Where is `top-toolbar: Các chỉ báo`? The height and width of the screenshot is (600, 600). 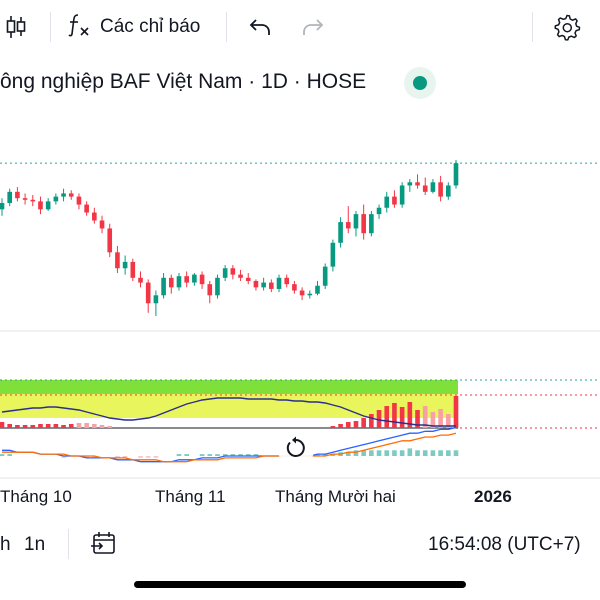 top-toolbar: Các chỉ báo is located at coordinates (300, 27).